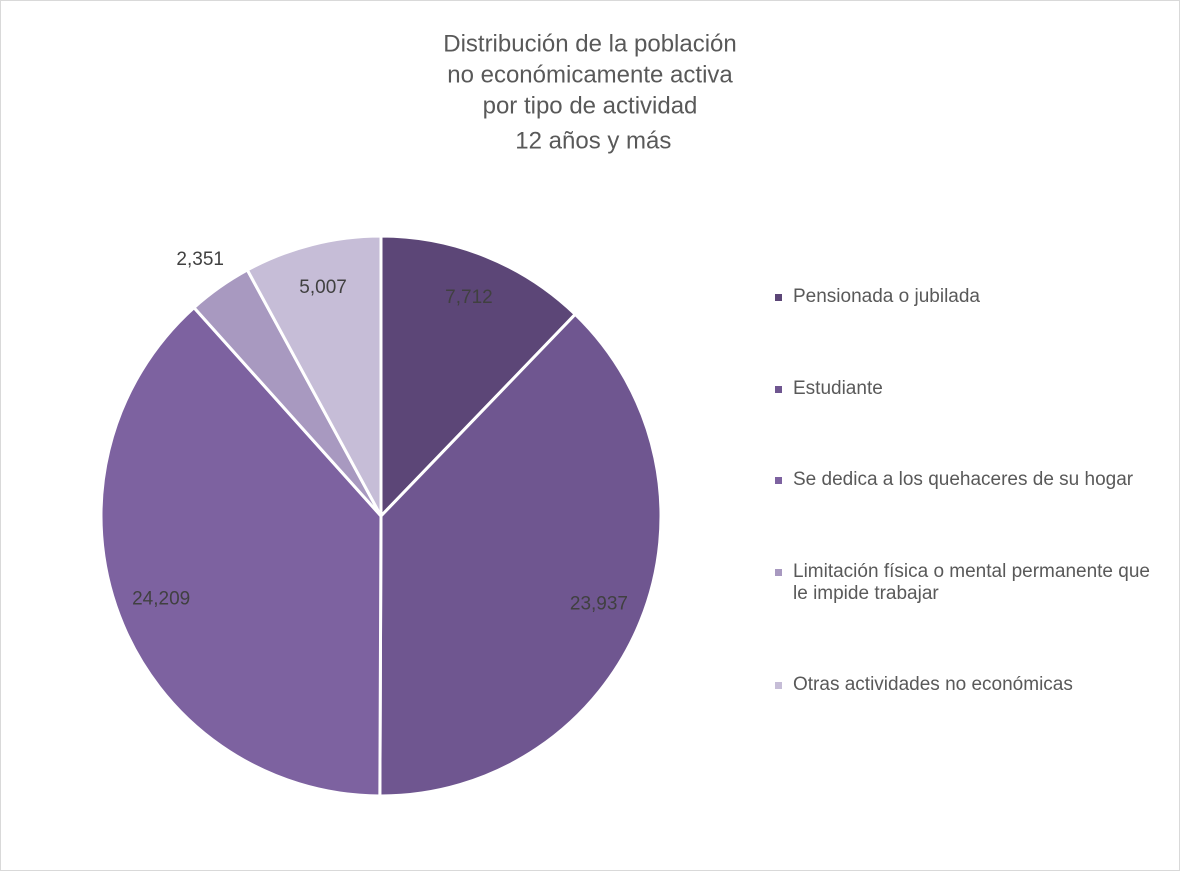 The width and height of the screenshot is (1180, 871). I want to click on data-label: 23,937, so click(599, 603).